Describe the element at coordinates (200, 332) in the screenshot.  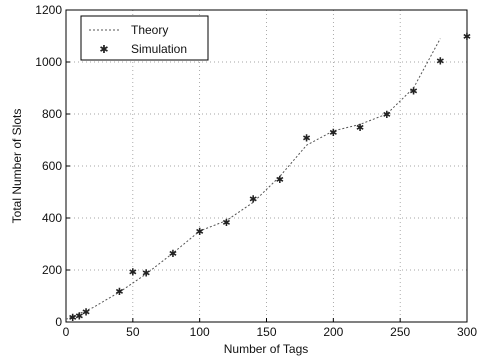
I see `x-tick-label: 100` at that location.